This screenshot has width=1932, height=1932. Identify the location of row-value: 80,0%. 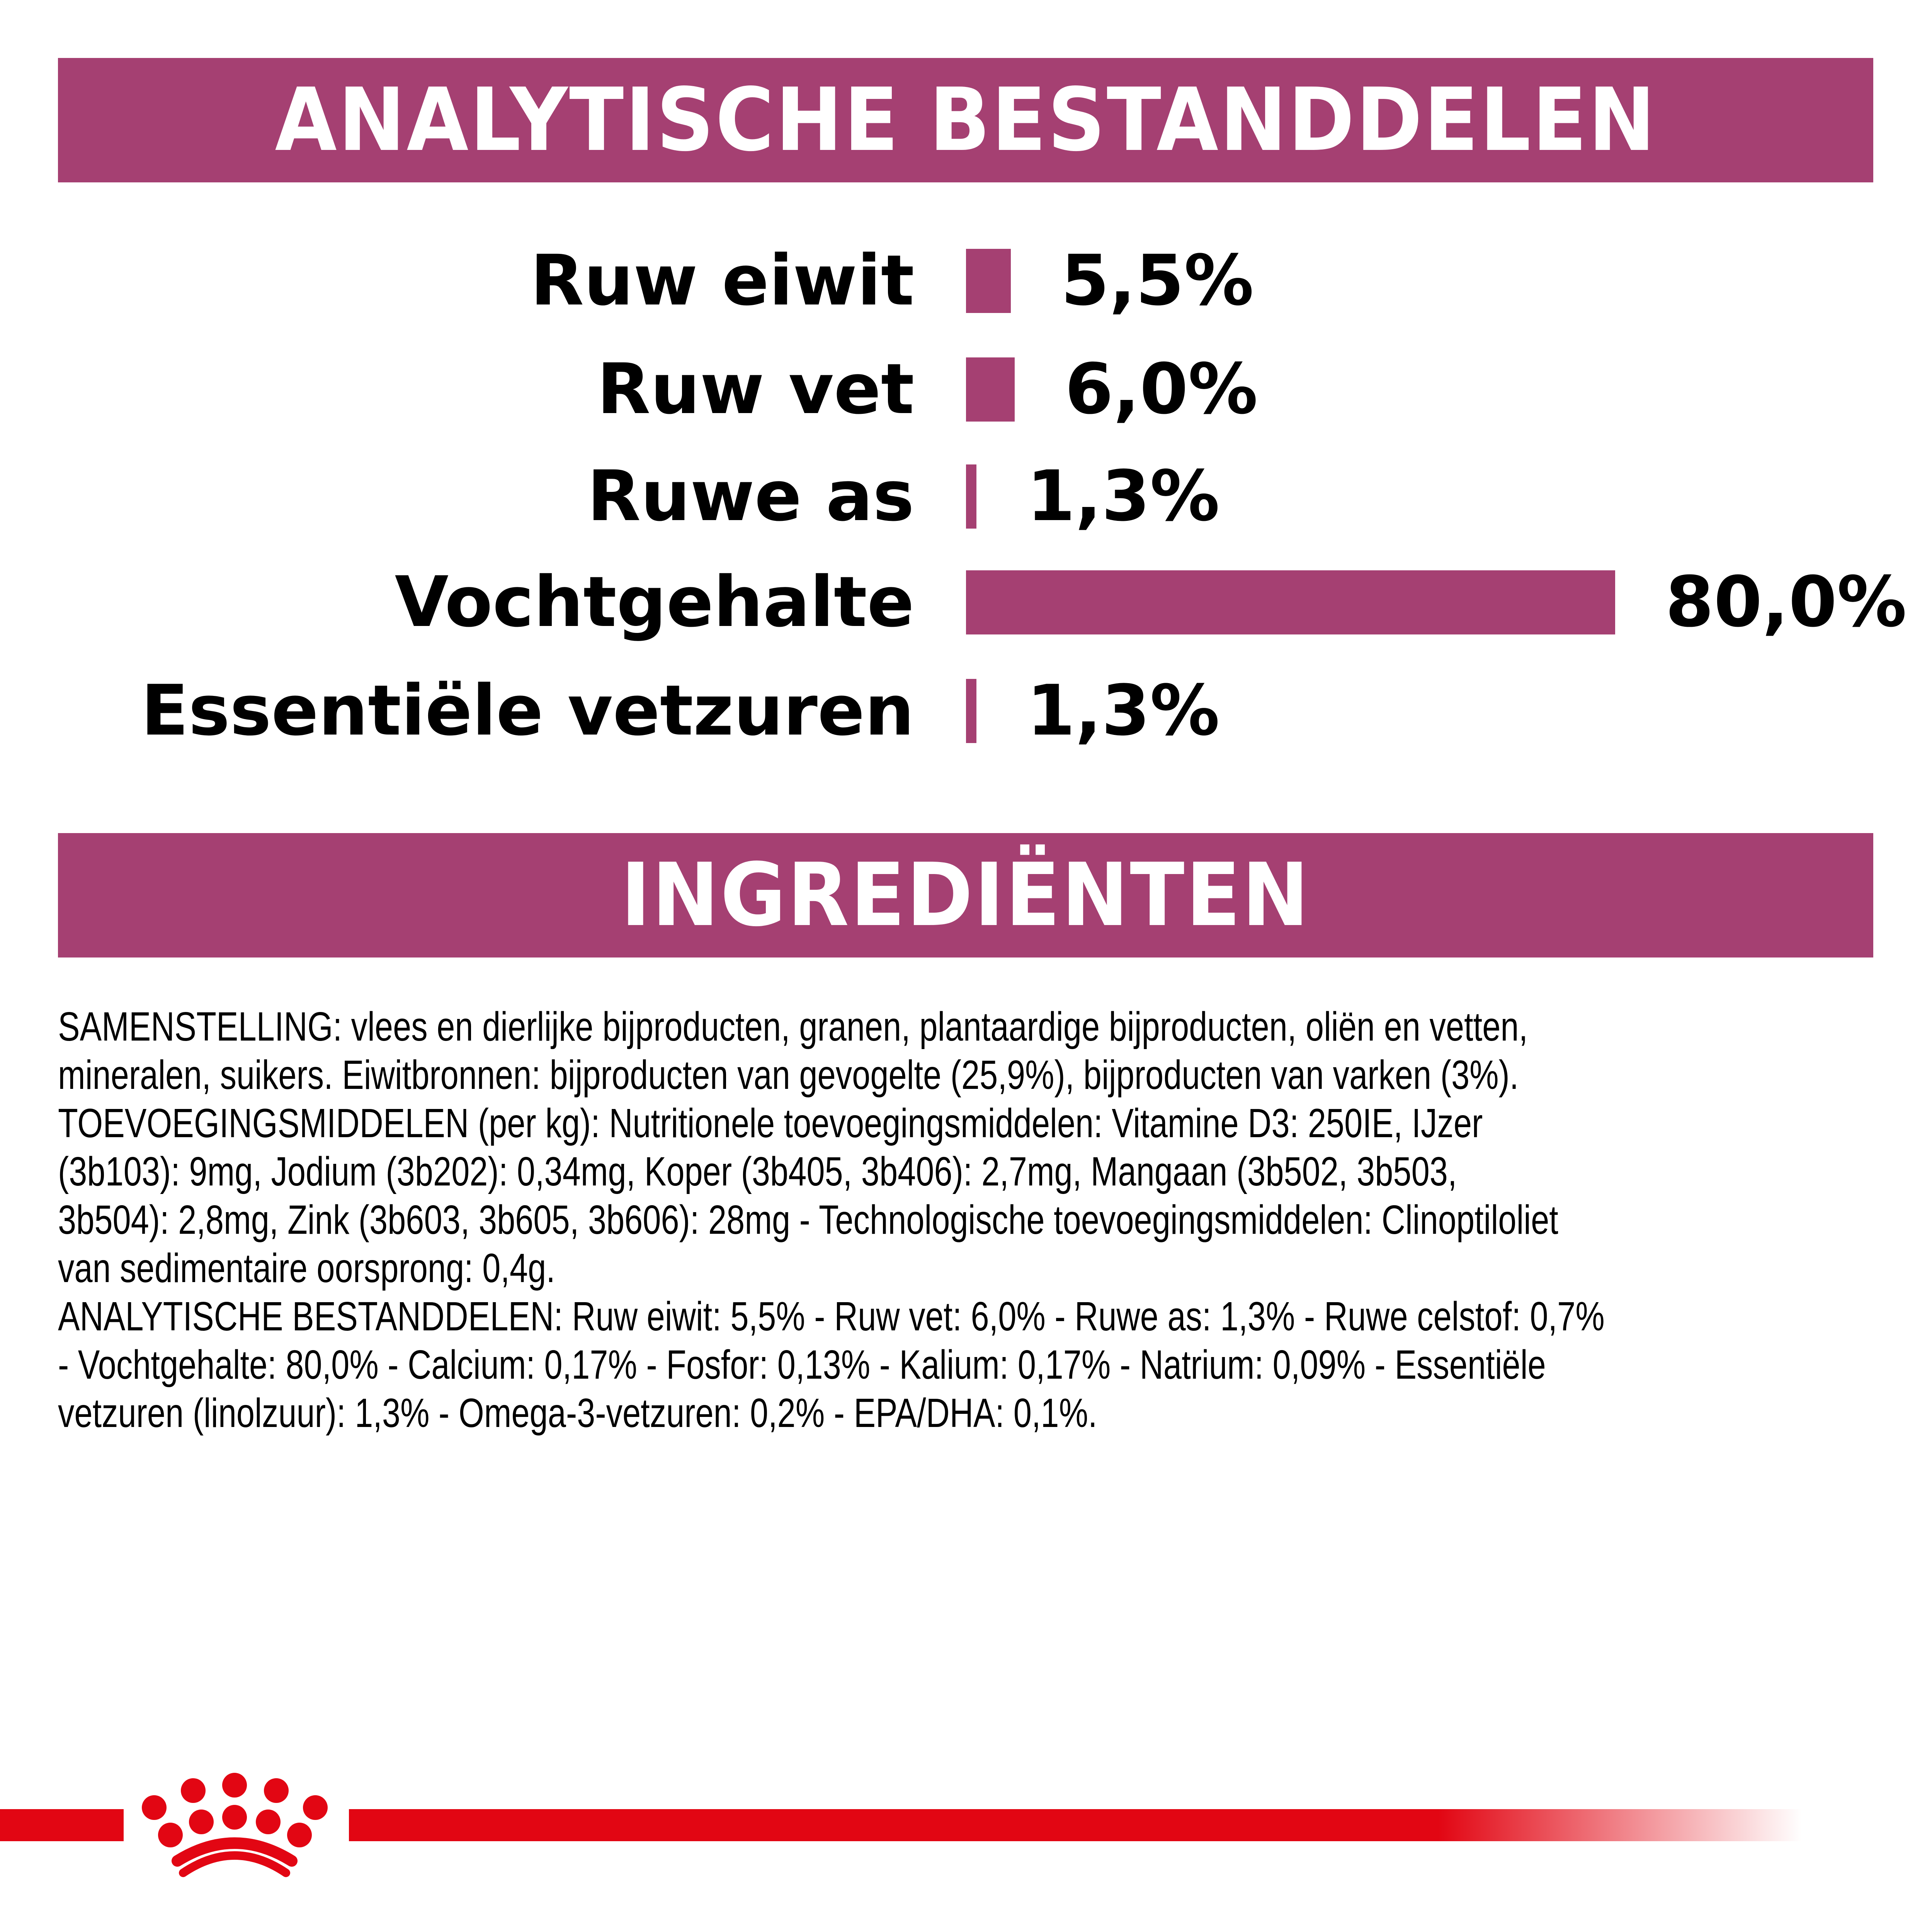
(1786, 603).